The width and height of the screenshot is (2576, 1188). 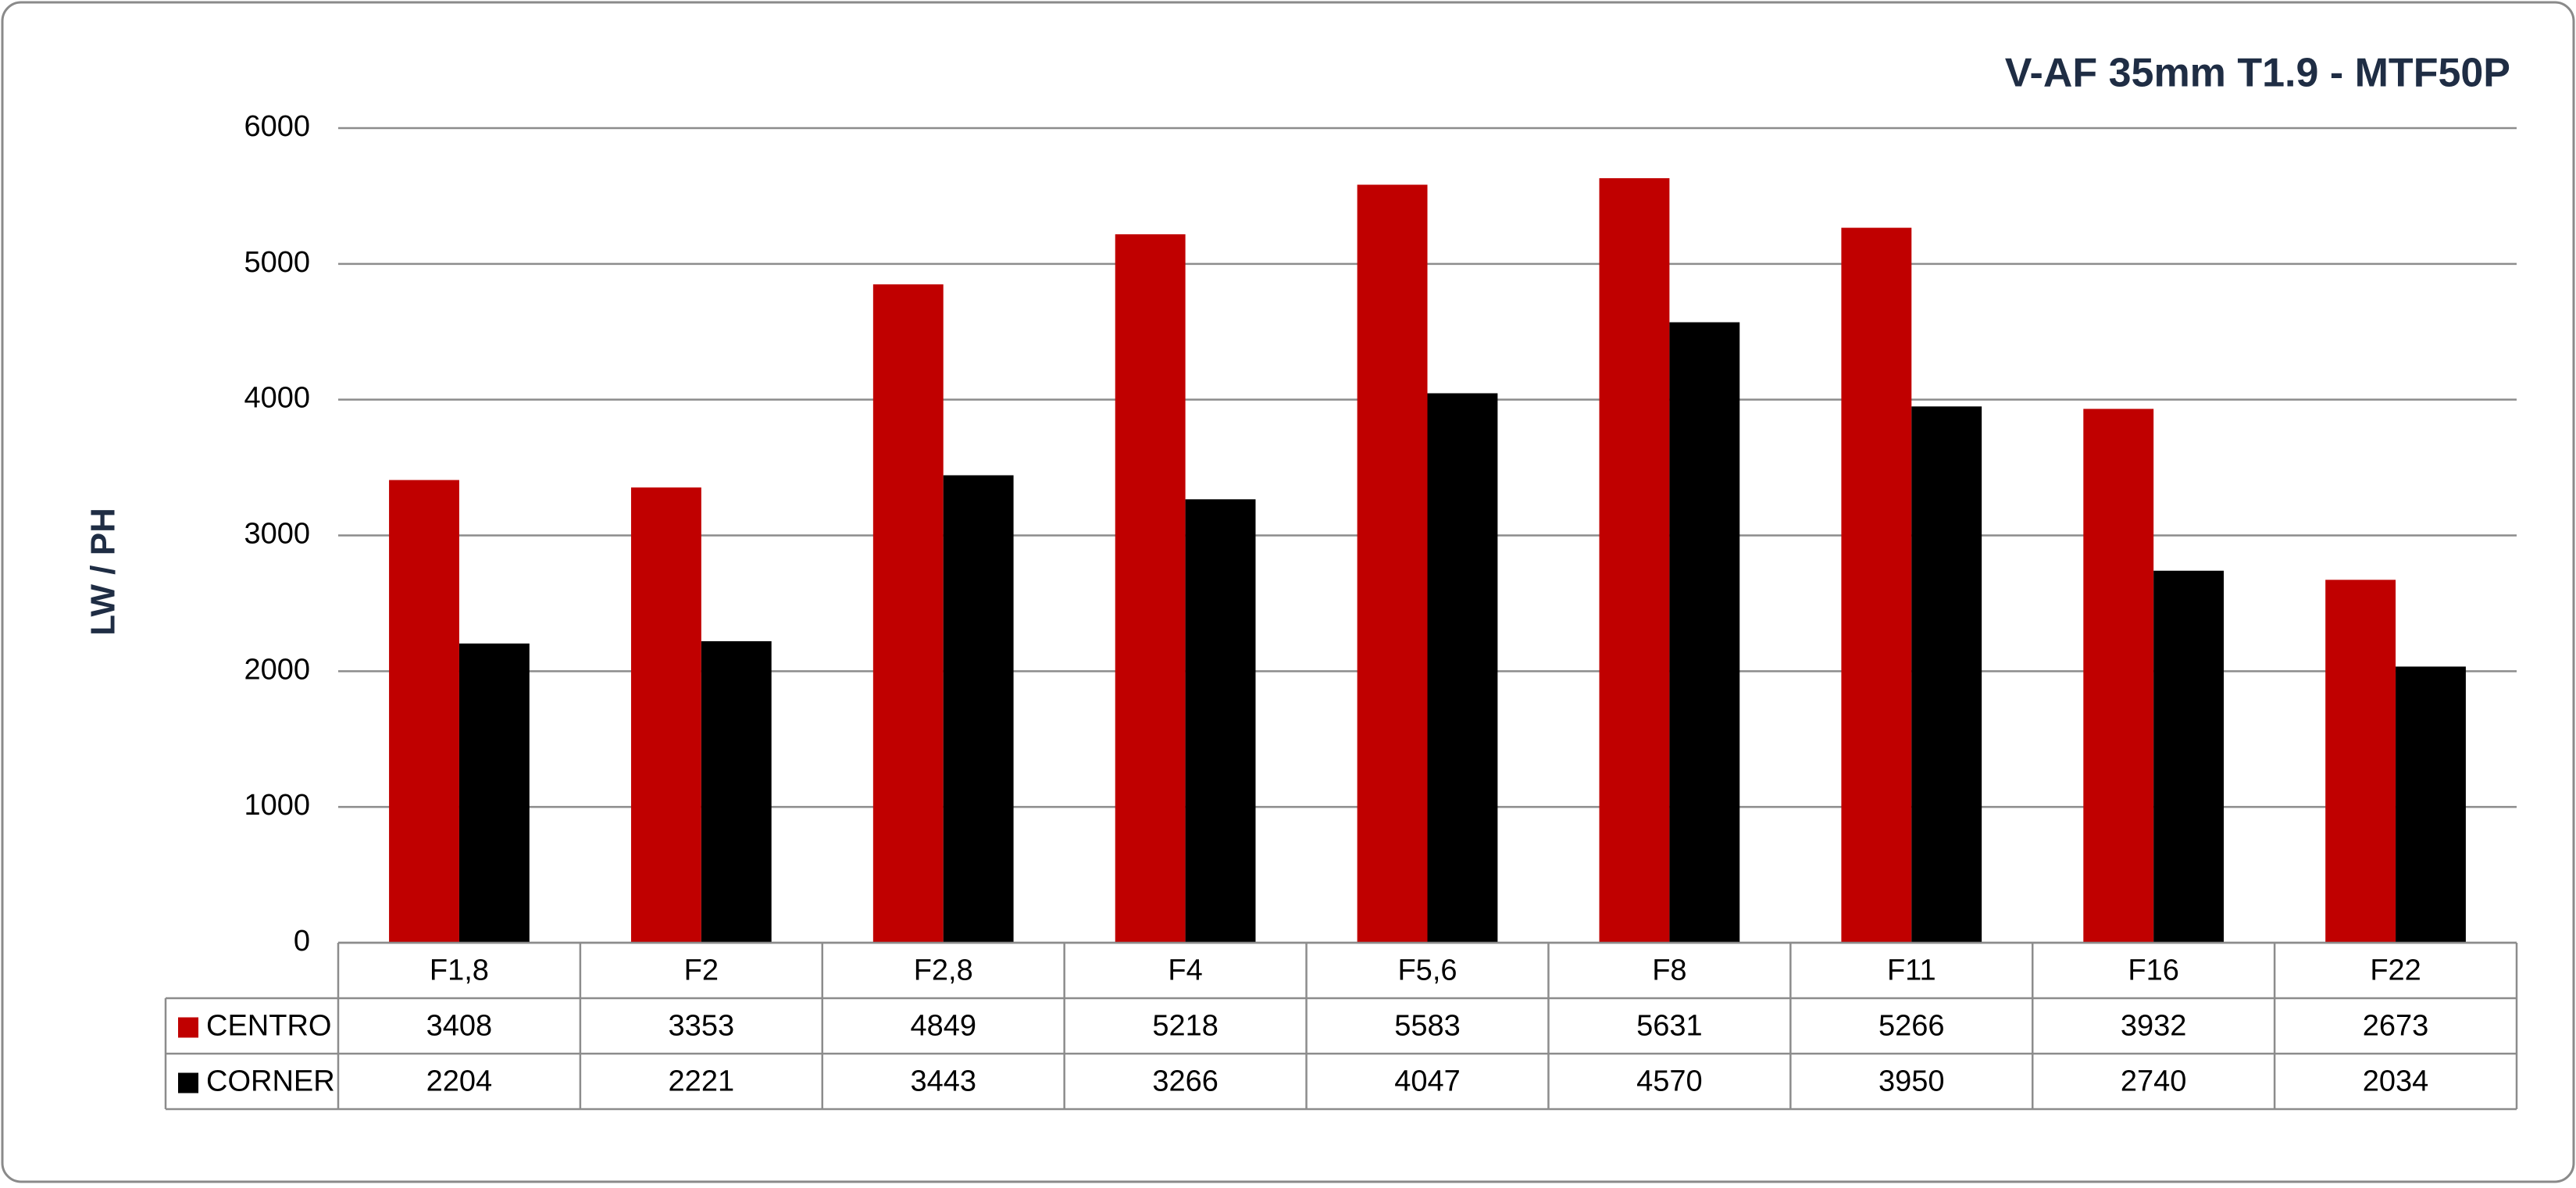 I want to click on table-value: 2673, so click(x=2396, y=1026).